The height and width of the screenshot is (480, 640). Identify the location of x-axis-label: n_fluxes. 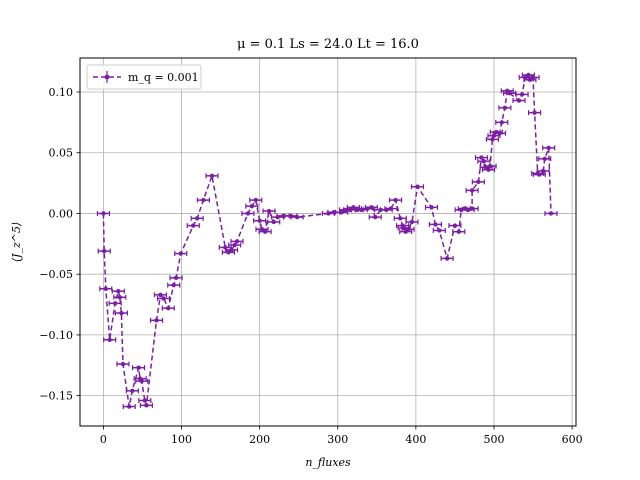
(328, 462).